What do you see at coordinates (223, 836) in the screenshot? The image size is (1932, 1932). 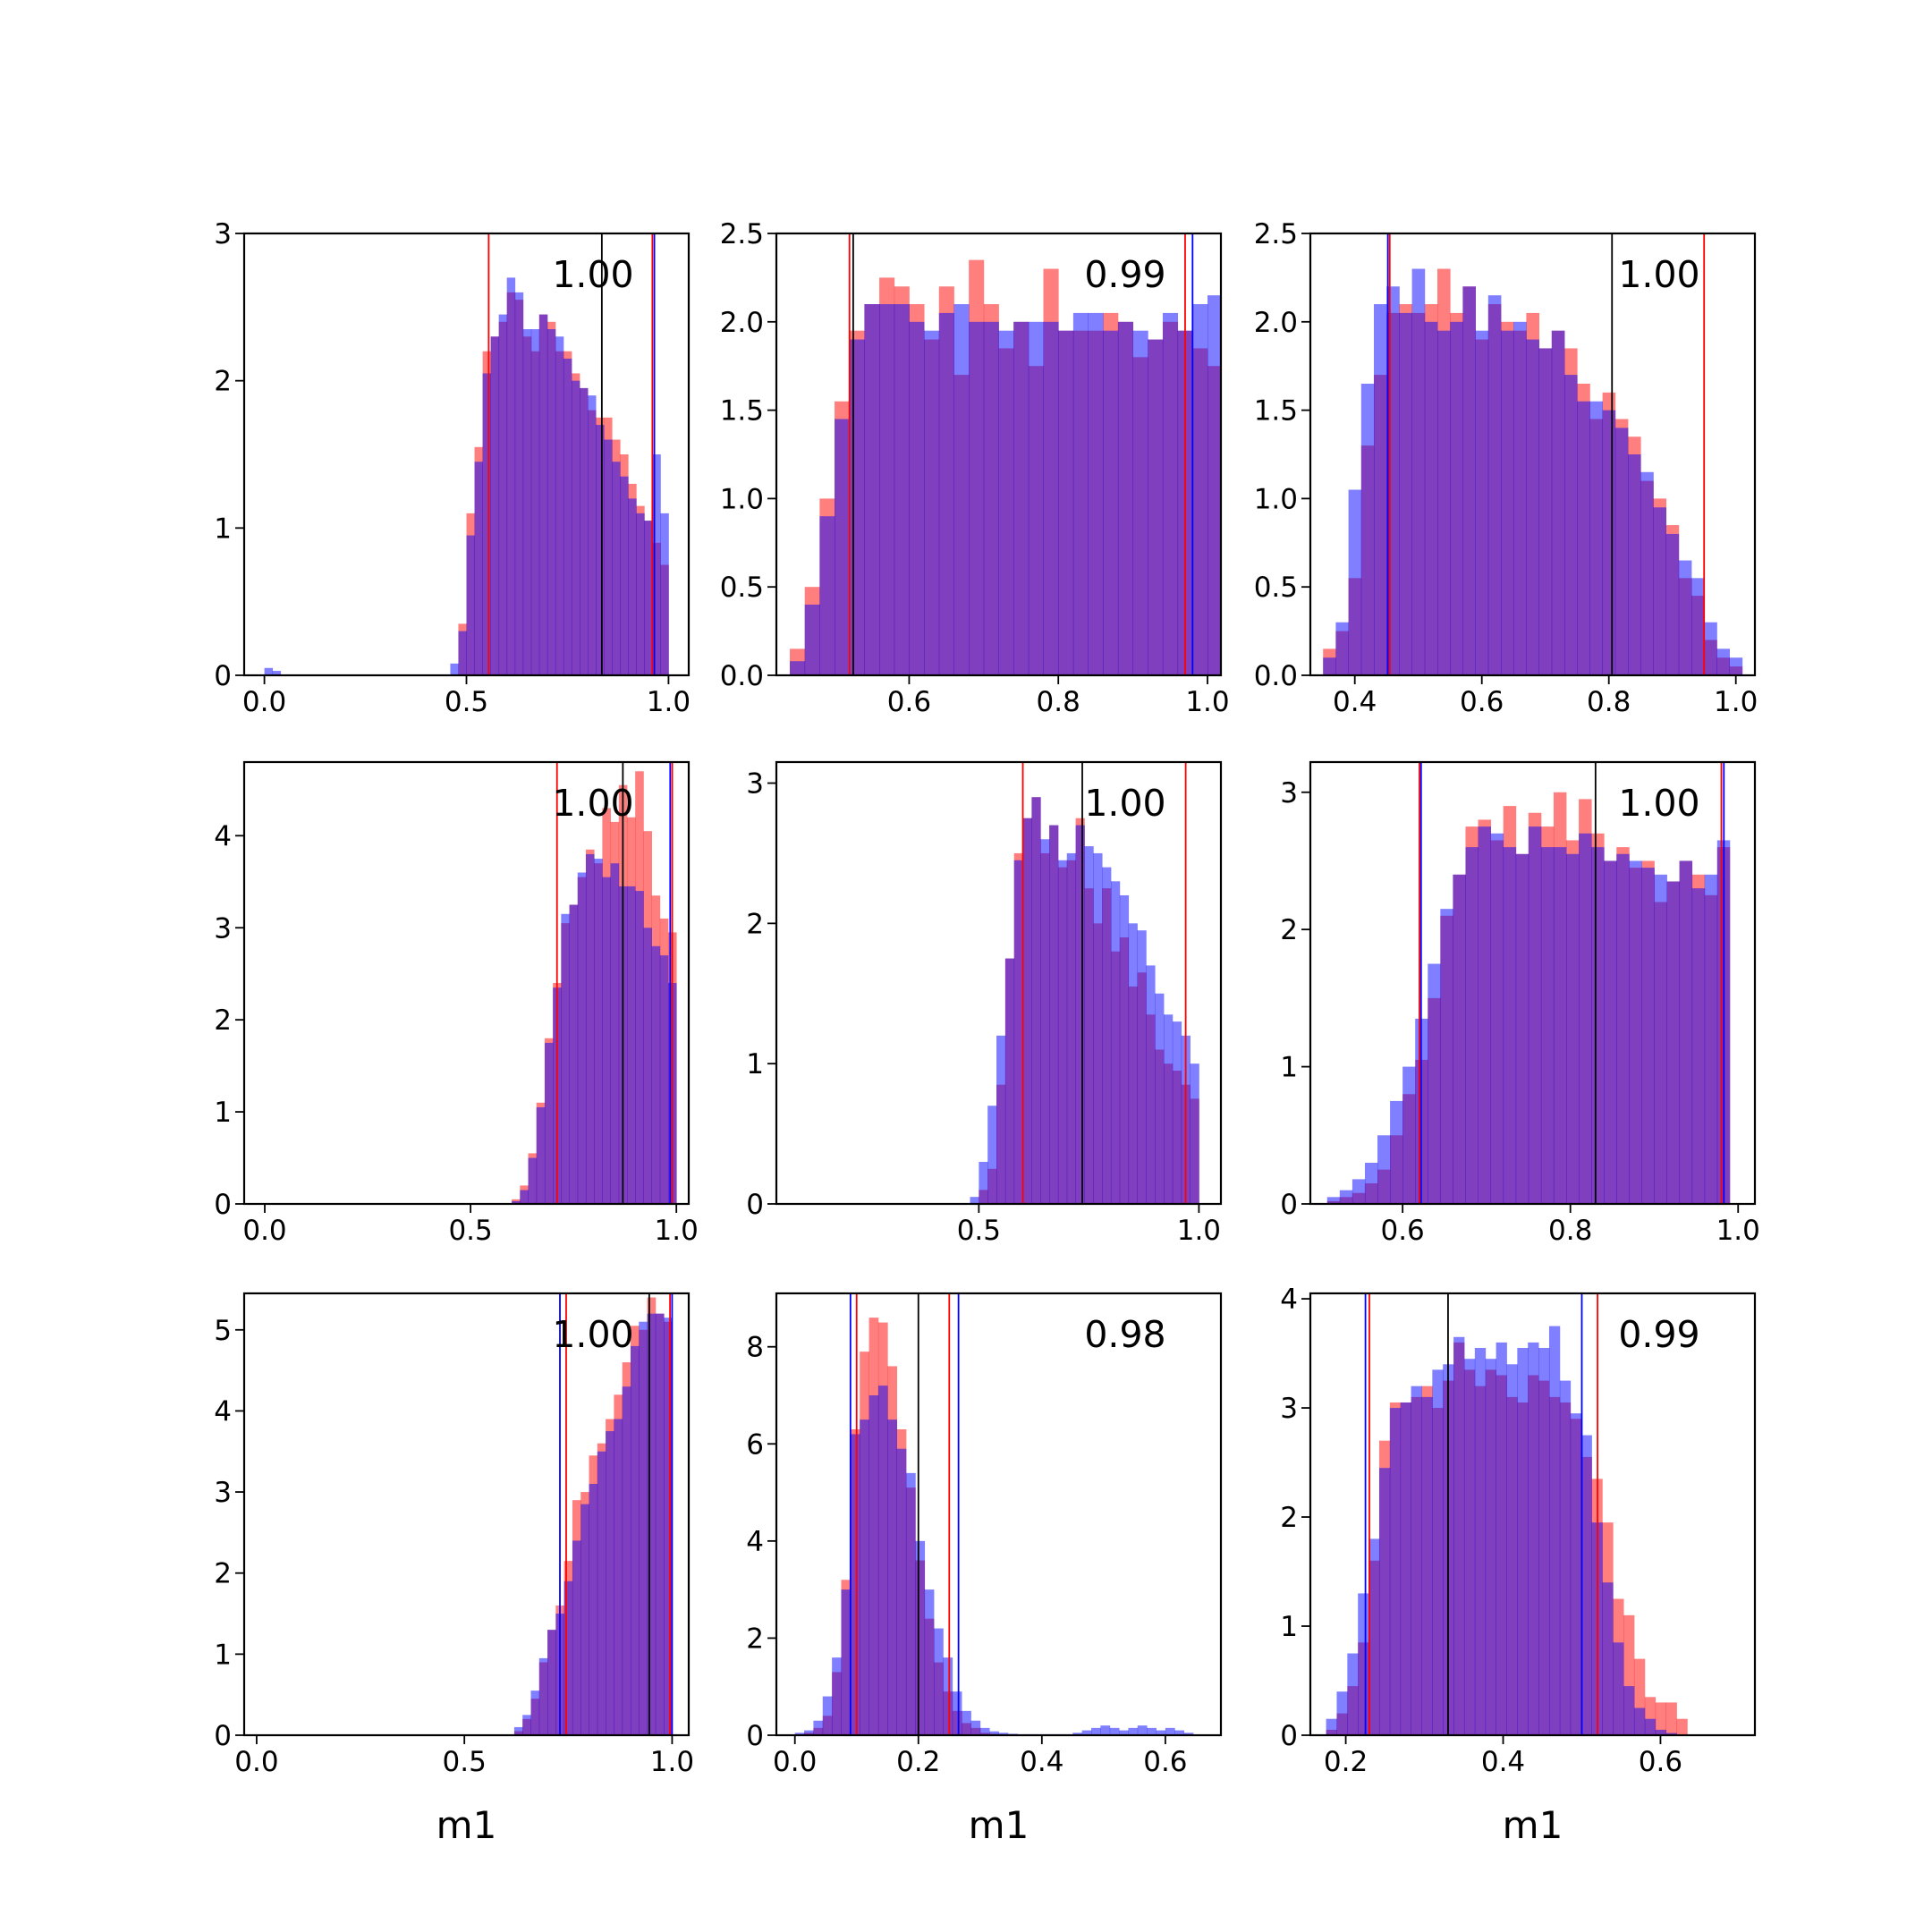 I see `y-tick-label: 4` at bounding box center [223, 836].